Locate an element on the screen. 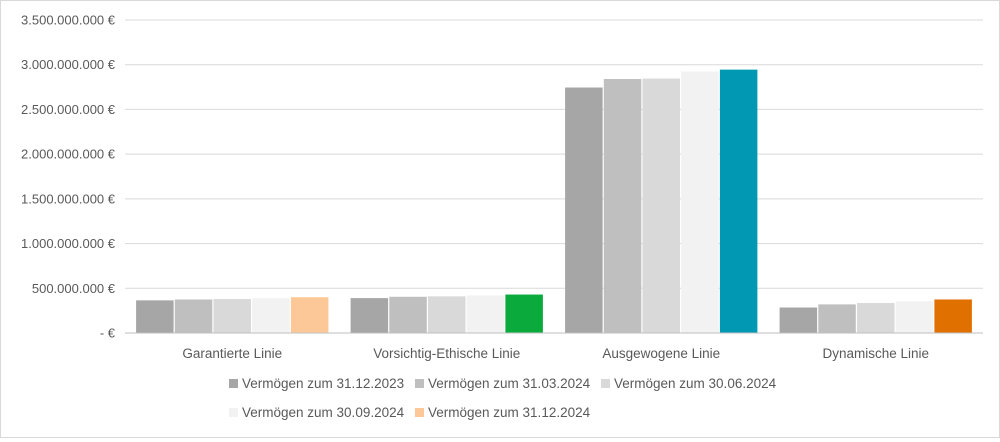  x-tick-label: Garantierte Linie is located at coordinates (232, 353).